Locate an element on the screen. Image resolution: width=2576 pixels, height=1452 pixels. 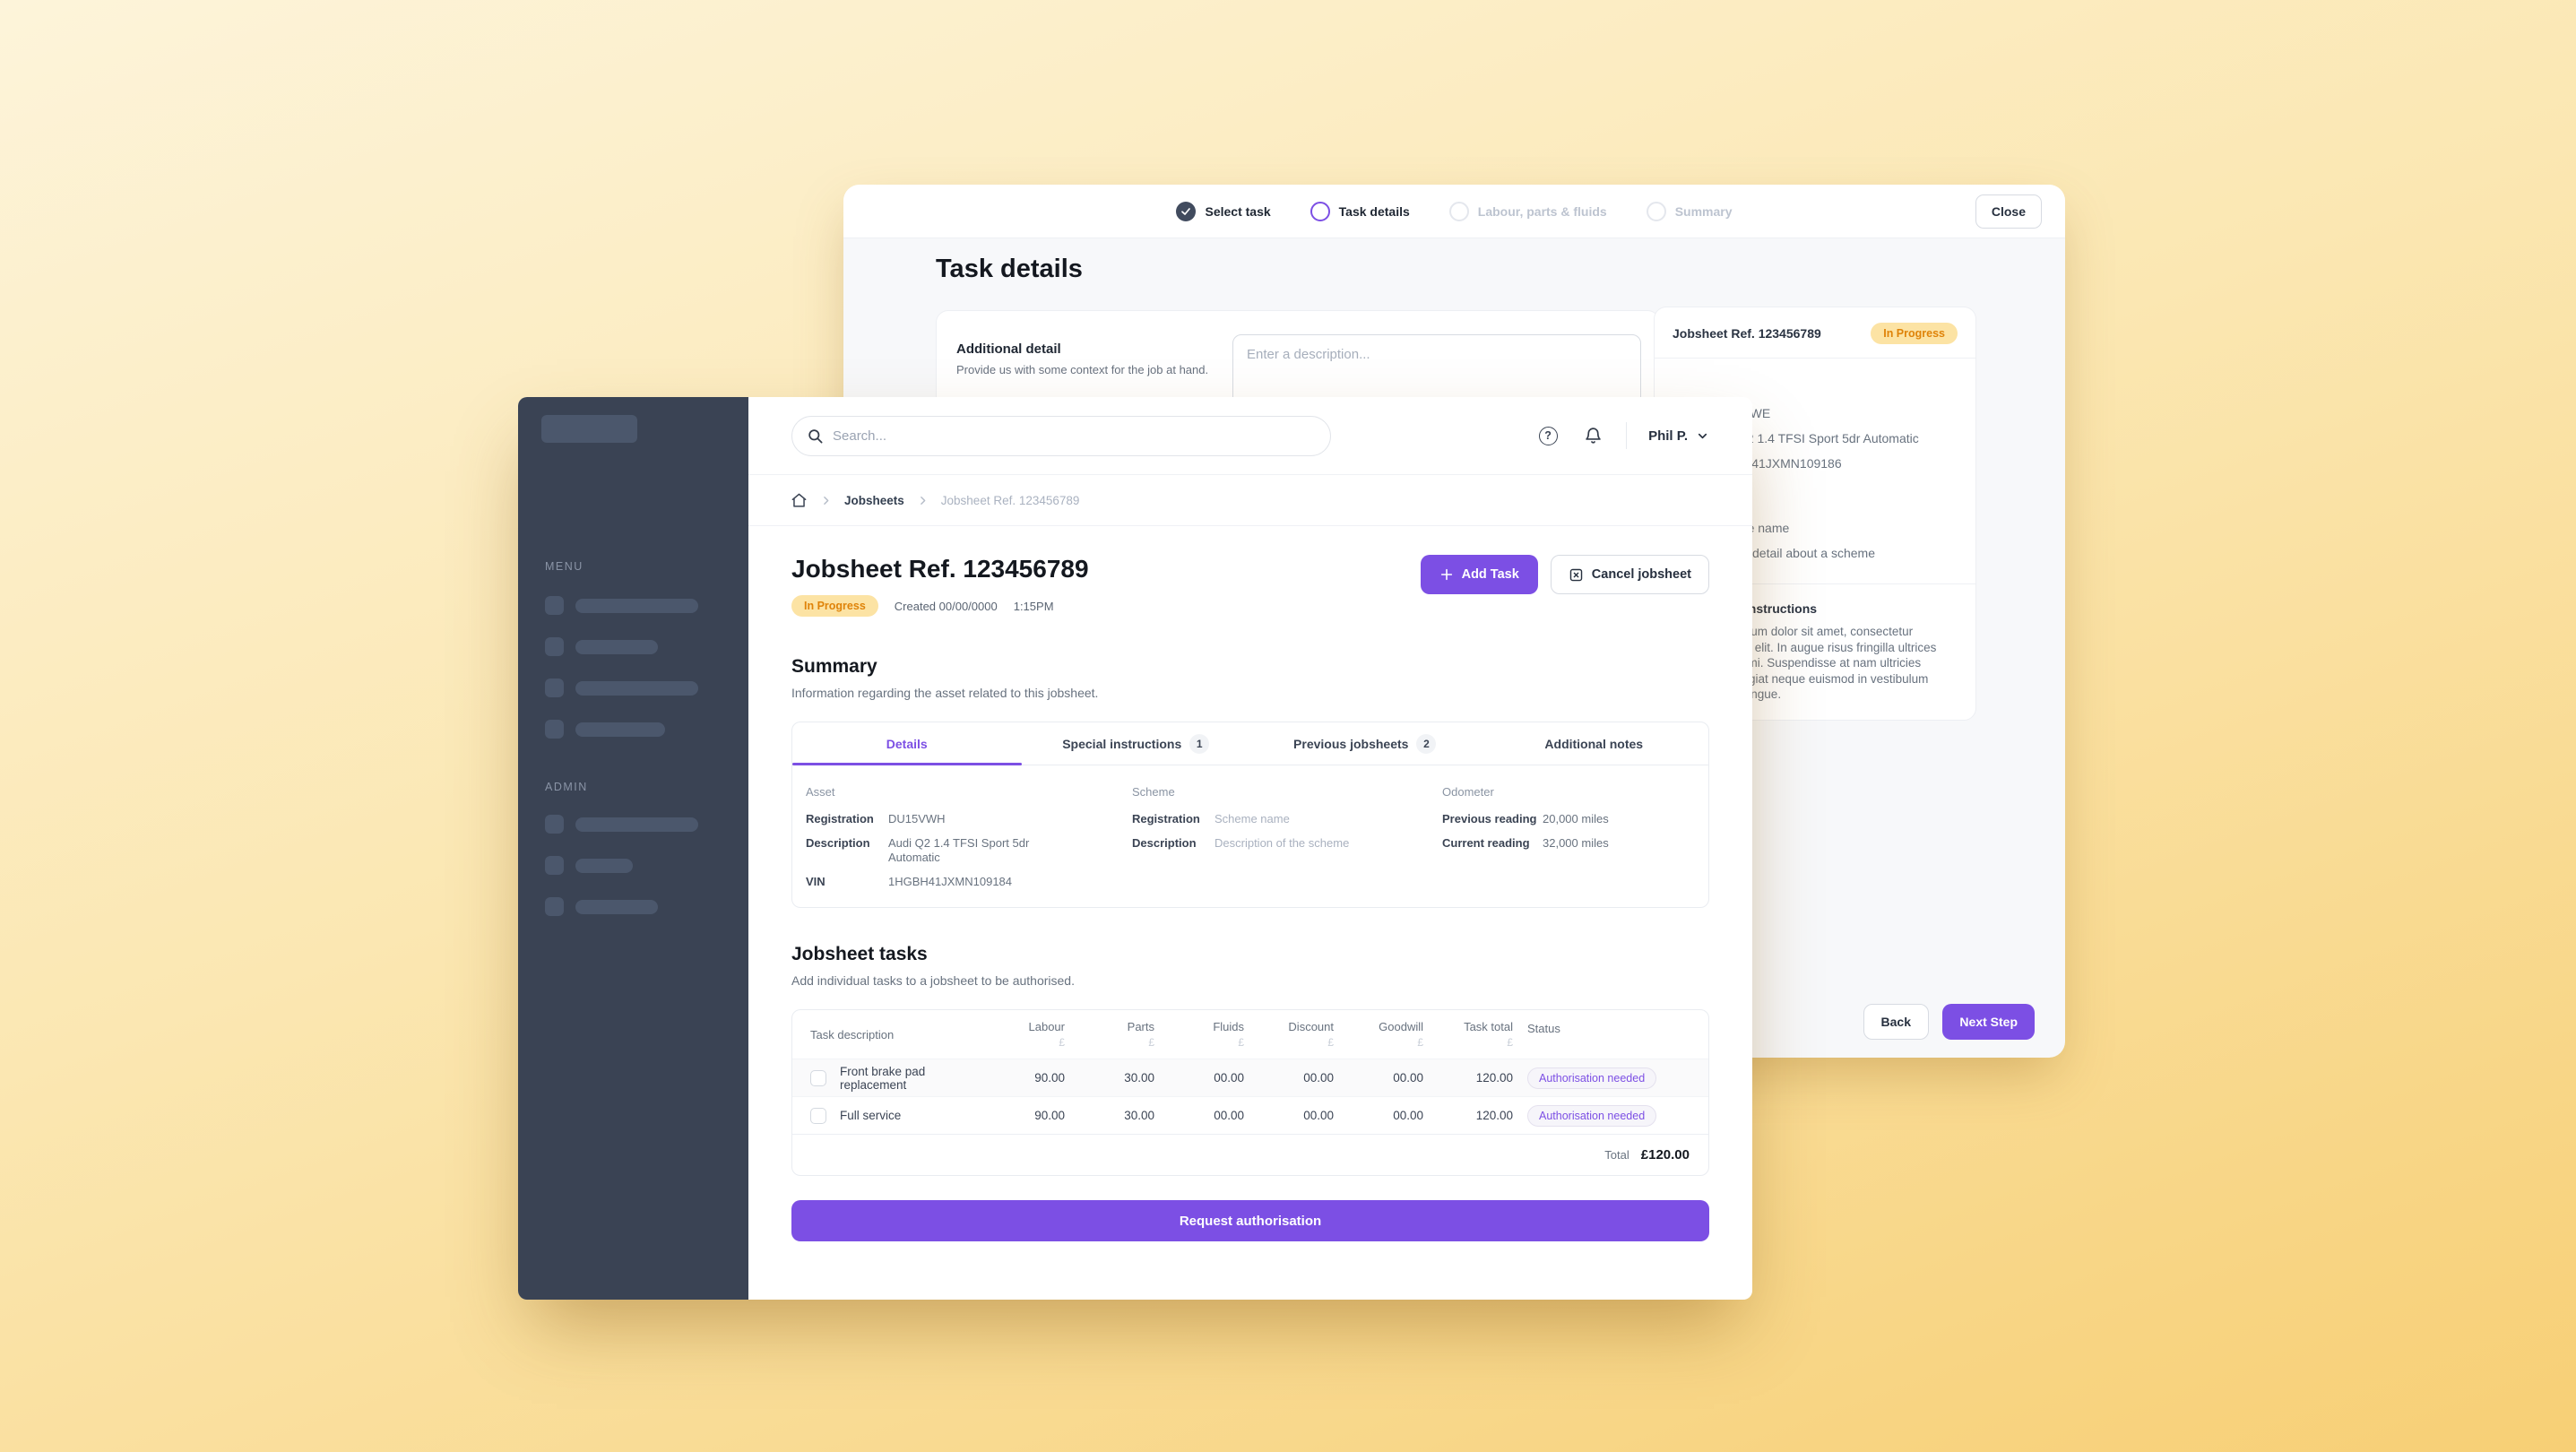
tab-label: Special instructions is located at coordinates (1122, 743).